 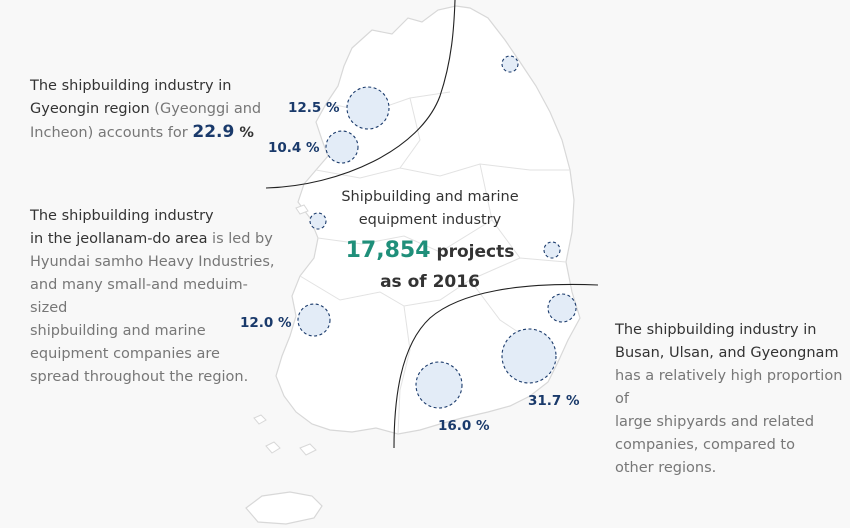 I want to click on gyeongin-region: Gyeongin region, so click(x=90, y=109).